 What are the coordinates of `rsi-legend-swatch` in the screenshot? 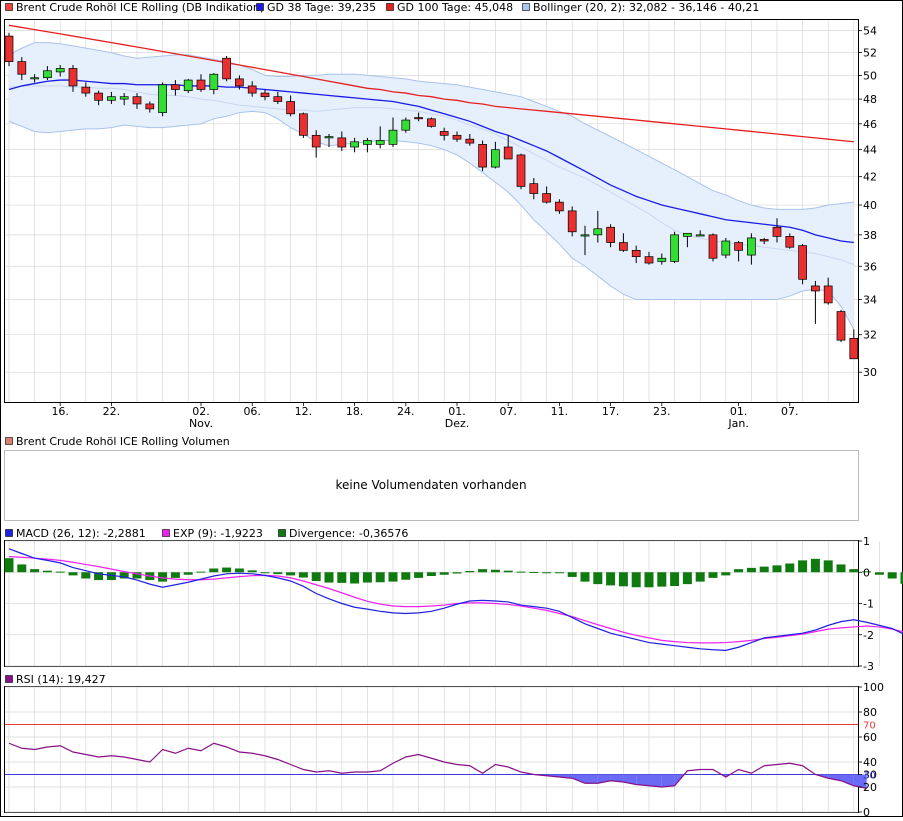 It's located at (9, 679).